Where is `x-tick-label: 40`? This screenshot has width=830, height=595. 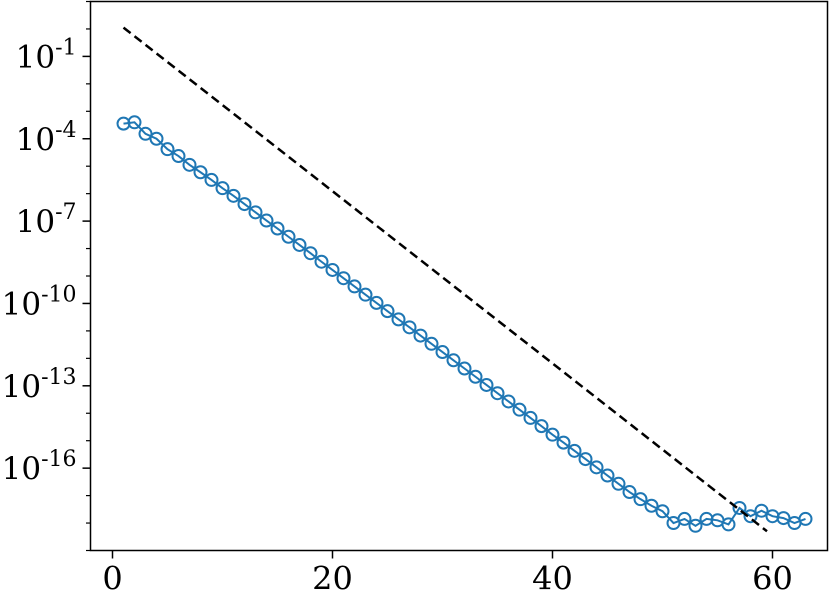 x-tick-label: 40 is located at coordinates (552, 577).